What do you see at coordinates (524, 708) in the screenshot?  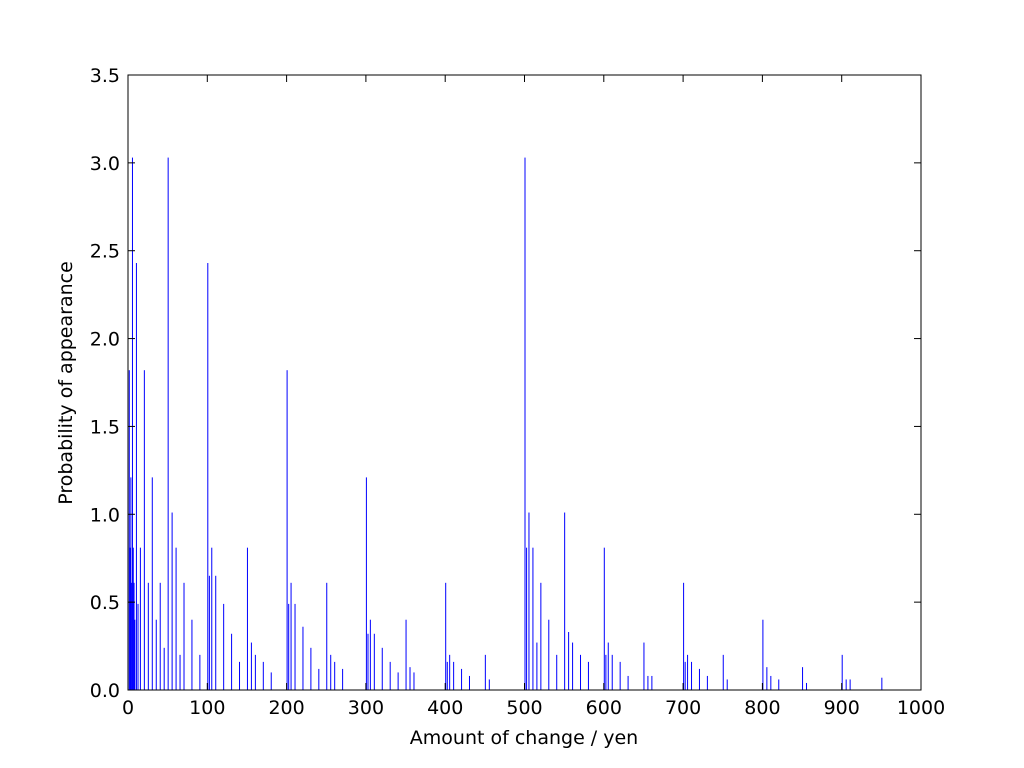 I see `x-tick-label: 500` at bounding box center [524, 708].